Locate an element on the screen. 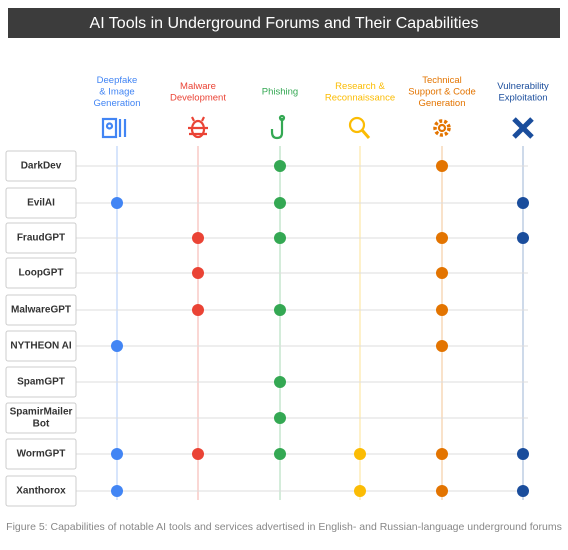 This screenshot has height=550, width=568. row-label: FraudGPT is located at coordinates (41, 238).